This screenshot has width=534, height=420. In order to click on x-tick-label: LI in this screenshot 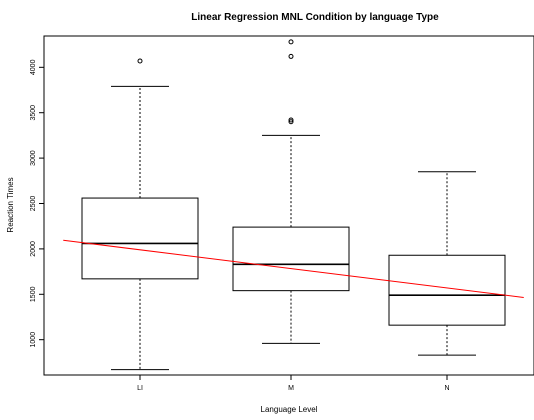, I will do `click(140, 388)`.